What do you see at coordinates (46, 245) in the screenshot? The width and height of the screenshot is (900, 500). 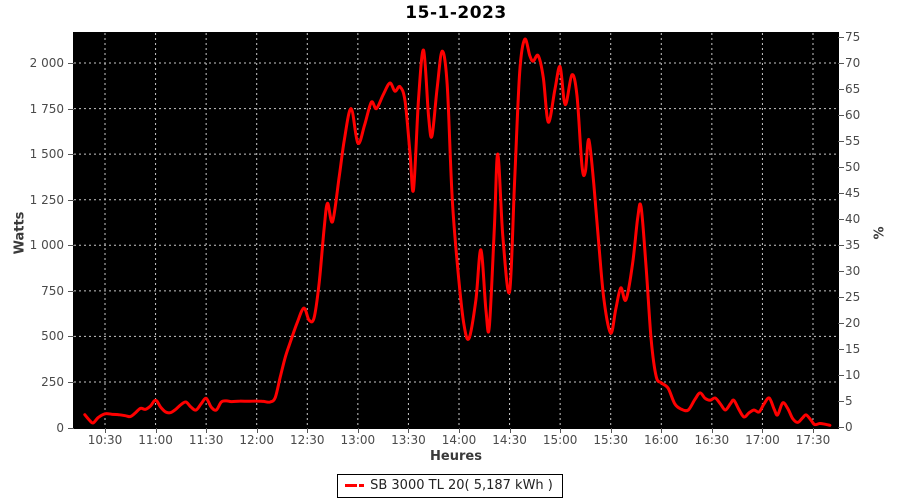 I see `y-tick-label-left: 1 000` at bounding box center [46, 245].